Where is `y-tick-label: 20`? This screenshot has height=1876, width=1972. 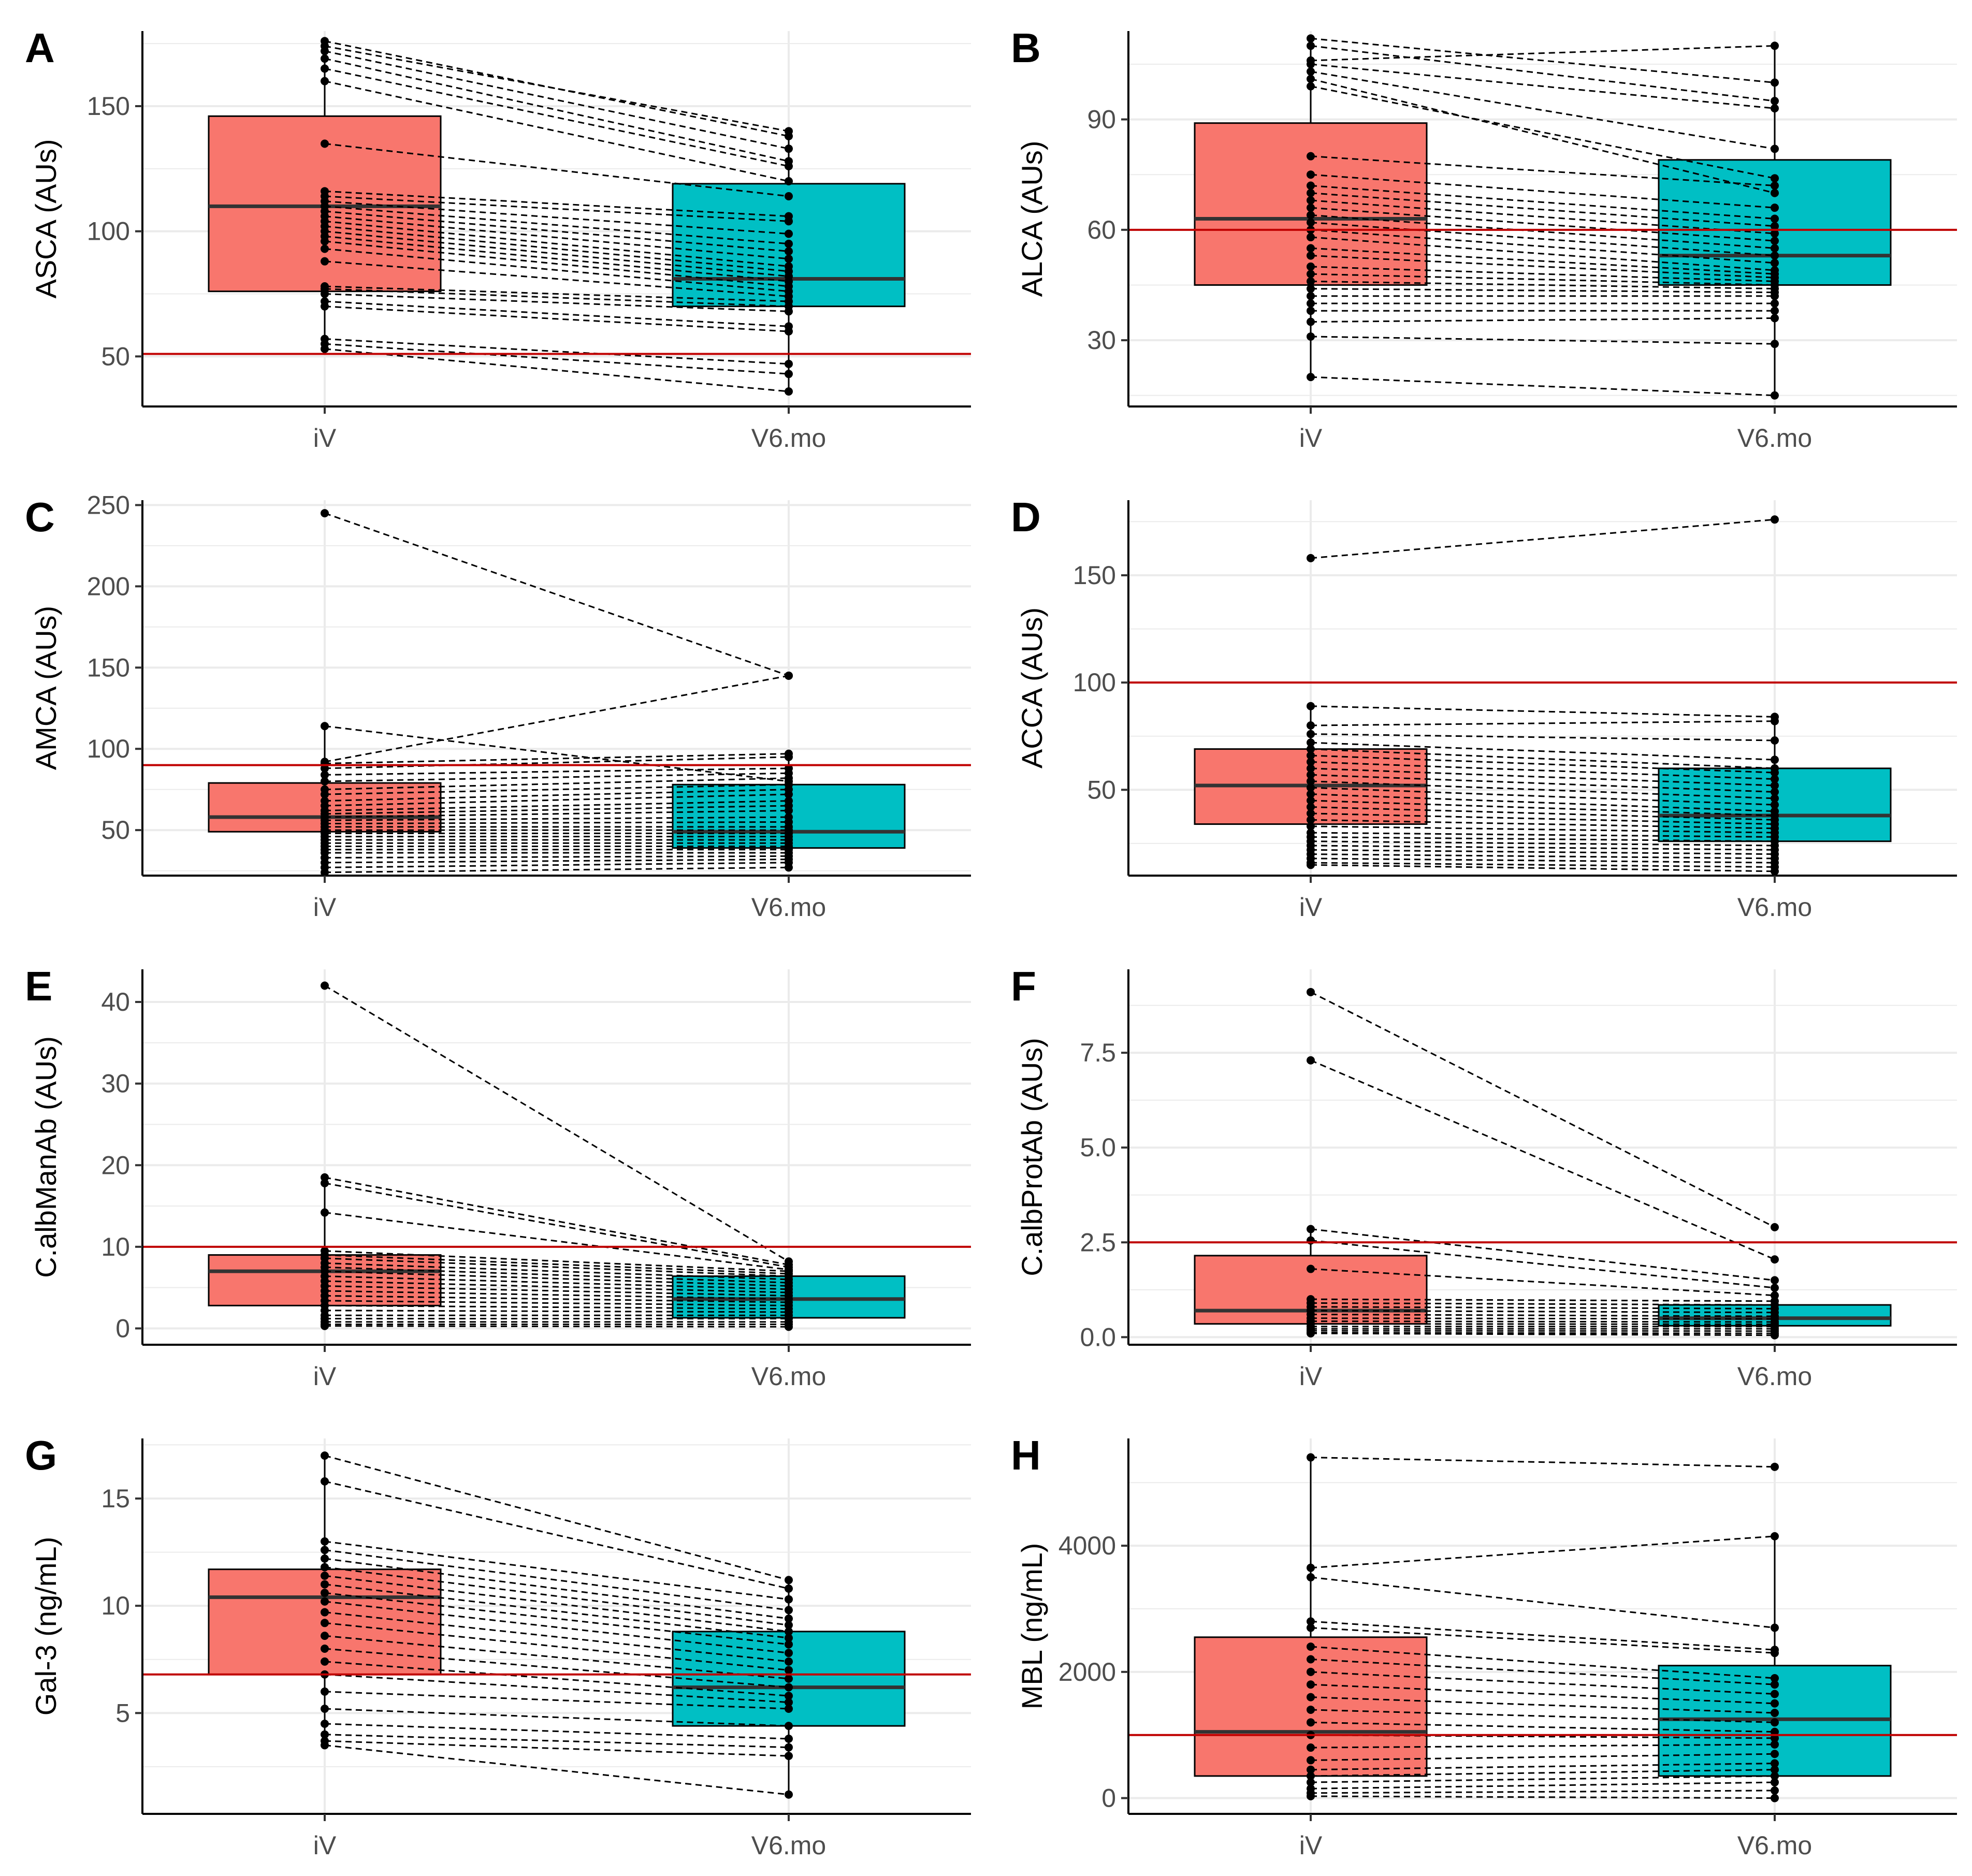 y-tick-label: 20 is located at coordinates (116, 1166).